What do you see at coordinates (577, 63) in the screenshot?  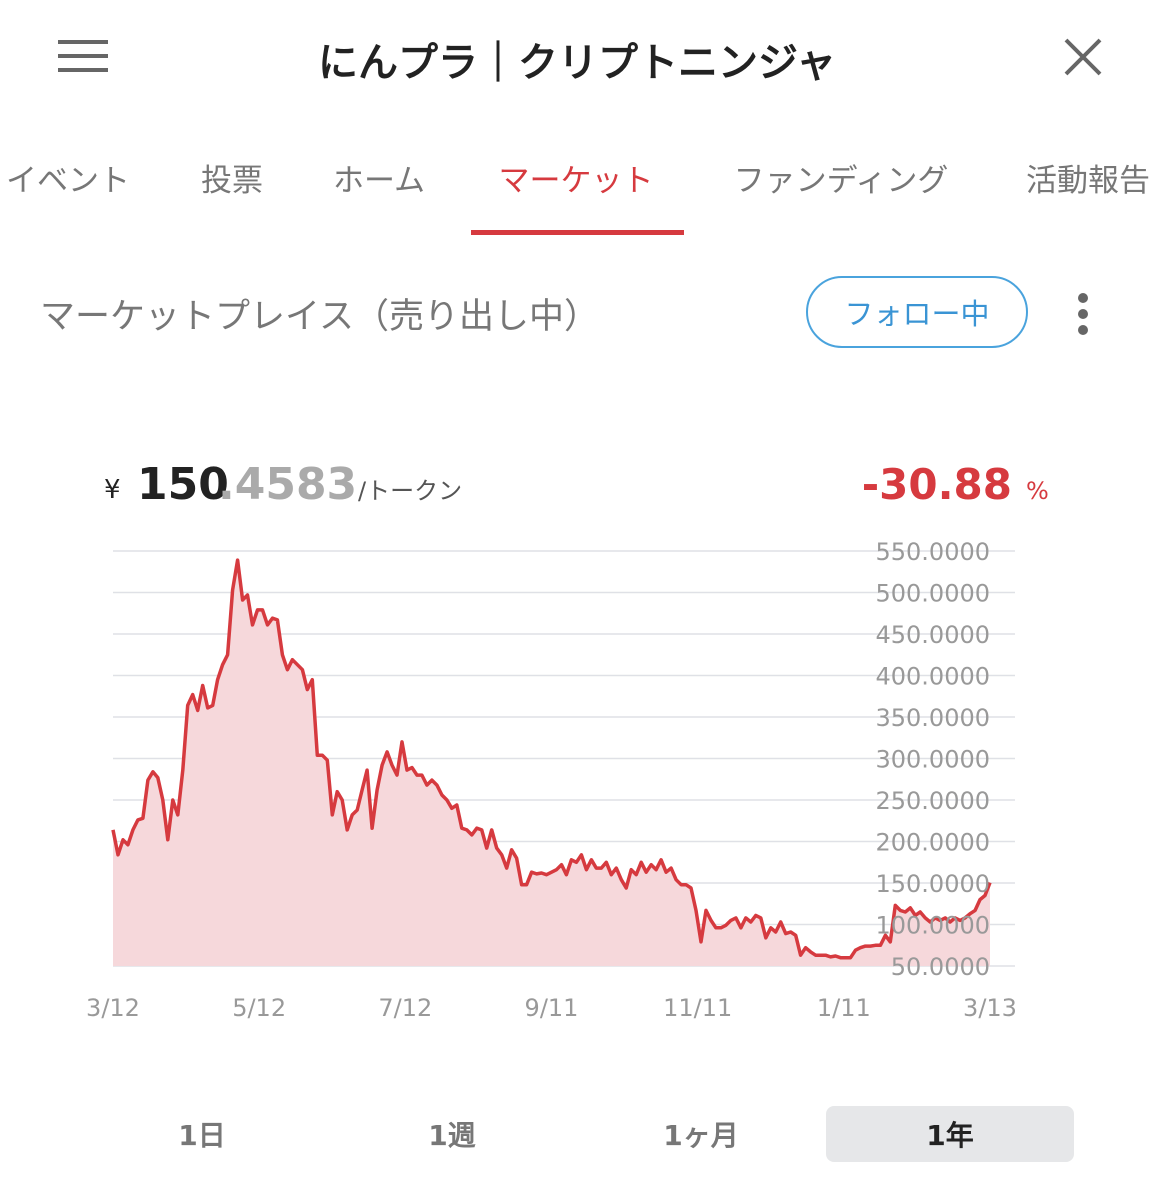 I see `header-title: にんプラ｜クリプトニンジャ` at bounding box center [577, 63].